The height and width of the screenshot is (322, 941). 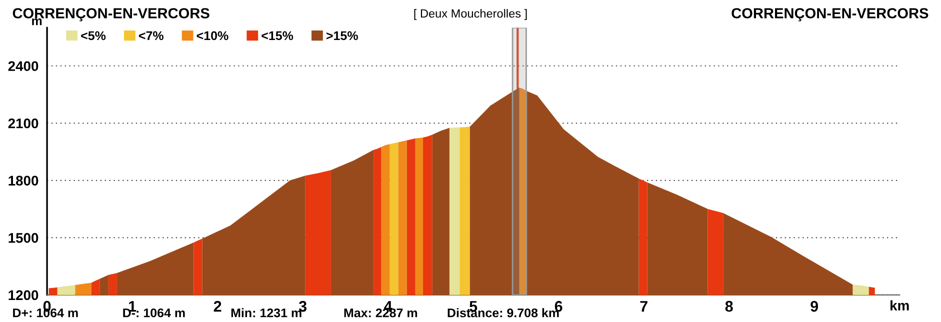 What do you see at coordinates (342, 35) in the screenshot?
I see `legend-label: >15%` at bounding box center [342, 35].